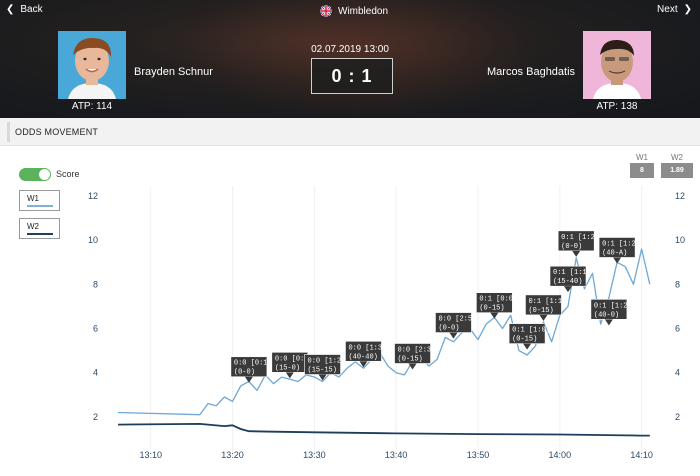  What do you see at coordinates (314, 455) in the screenshot?
I see `x-tick-label: 13:30` at bounding box center [314, 455].